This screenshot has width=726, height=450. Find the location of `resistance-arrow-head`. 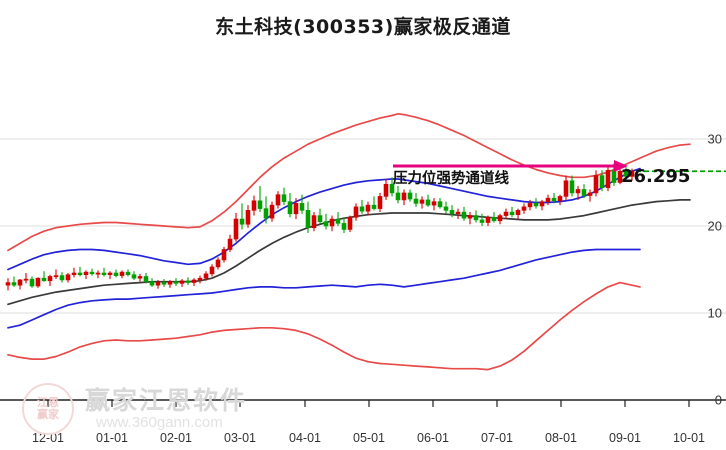

resistance-arrow-head is located at coordinates (621, 165).